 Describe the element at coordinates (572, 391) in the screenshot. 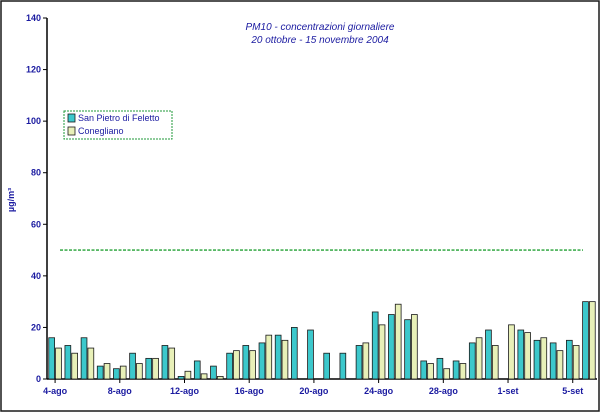

I see `x-tick-label: 5-set` at that location.